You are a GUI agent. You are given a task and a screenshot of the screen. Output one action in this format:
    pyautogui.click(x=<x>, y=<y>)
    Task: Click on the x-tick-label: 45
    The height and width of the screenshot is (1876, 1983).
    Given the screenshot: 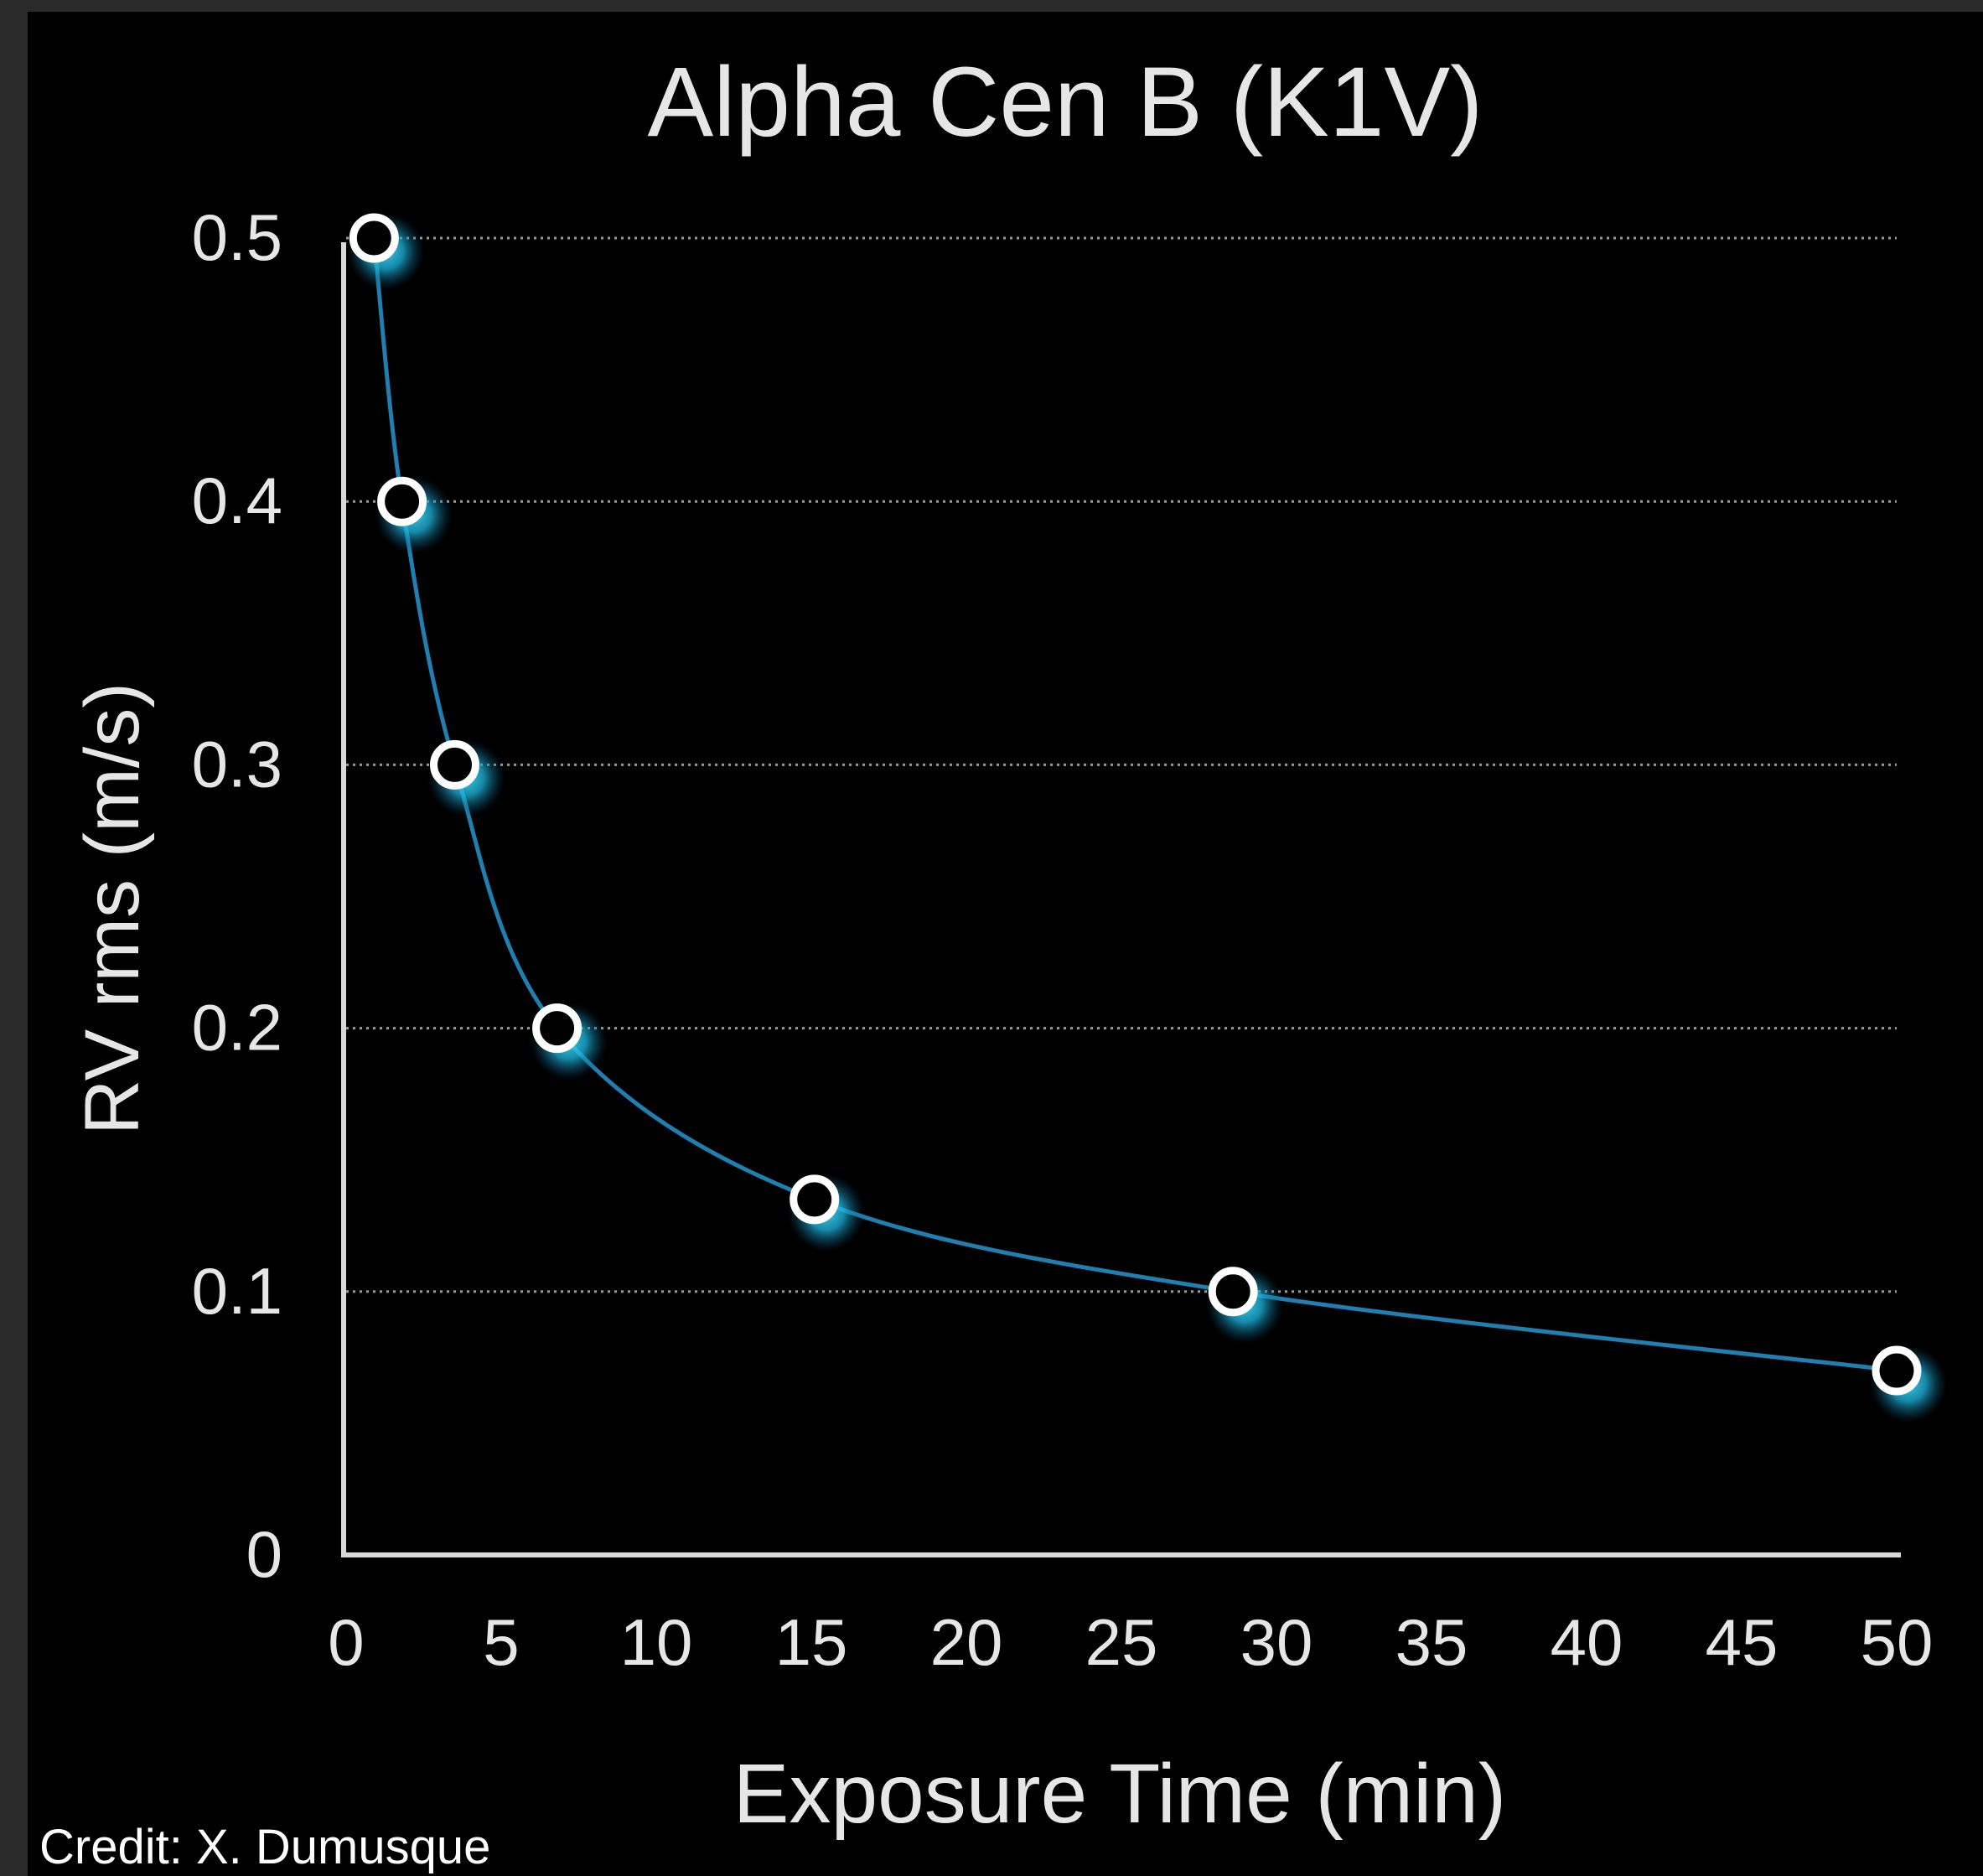 What is the action you would take?
    pyautogui.click(x=1742, y=1642)
    